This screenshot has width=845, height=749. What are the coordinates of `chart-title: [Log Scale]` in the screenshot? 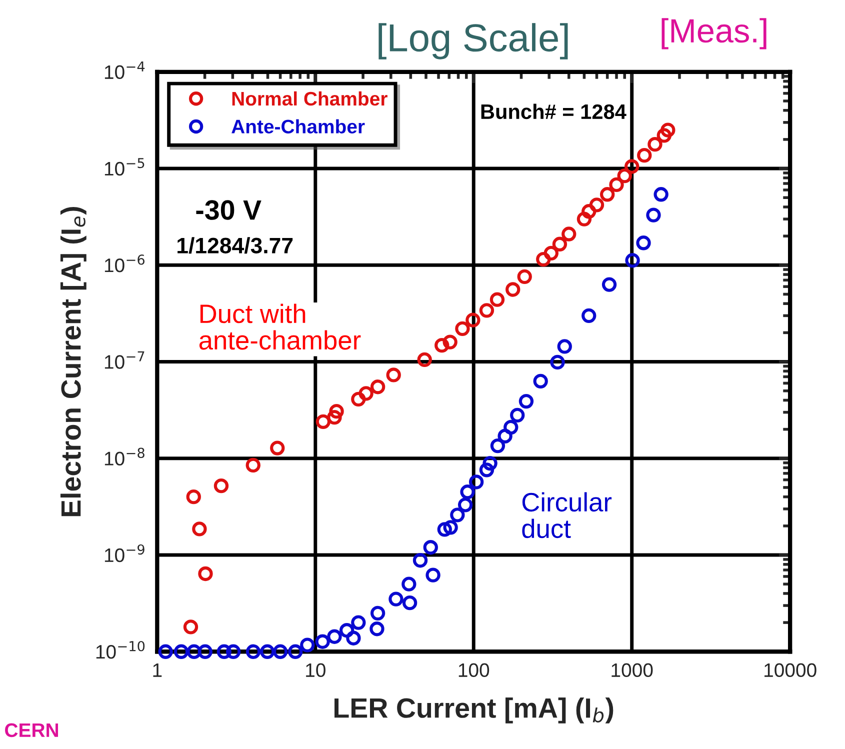 It's located at (473, 41).